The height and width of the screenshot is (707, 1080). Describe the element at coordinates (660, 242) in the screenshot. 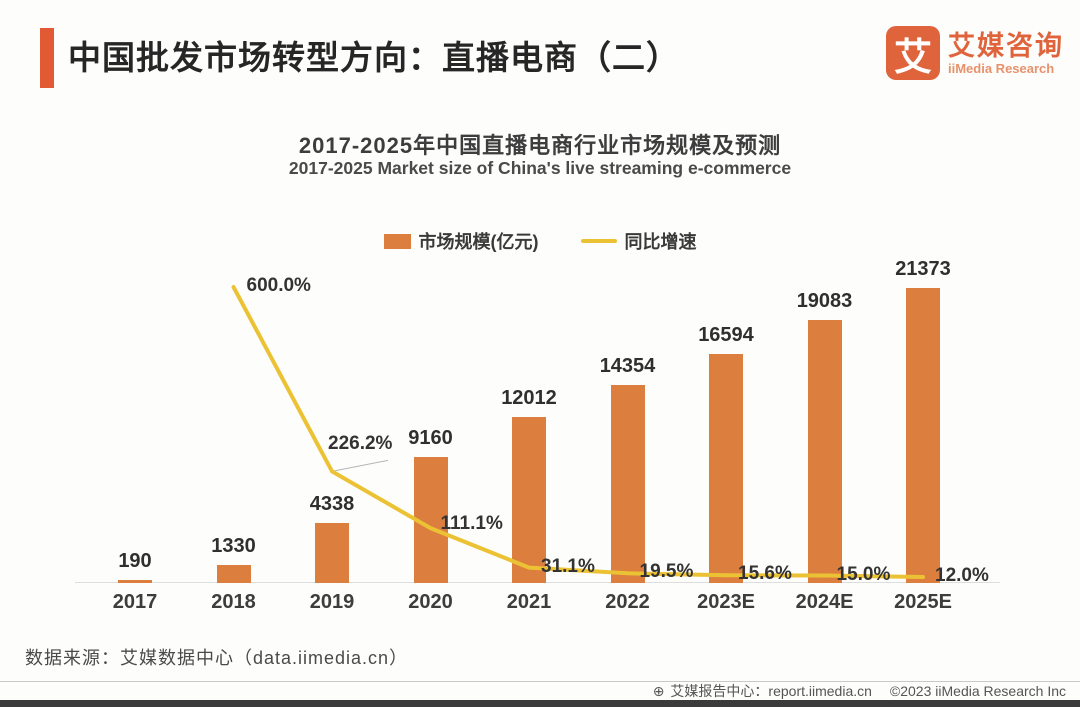

I see `legend-label: 同比增速` at that location.